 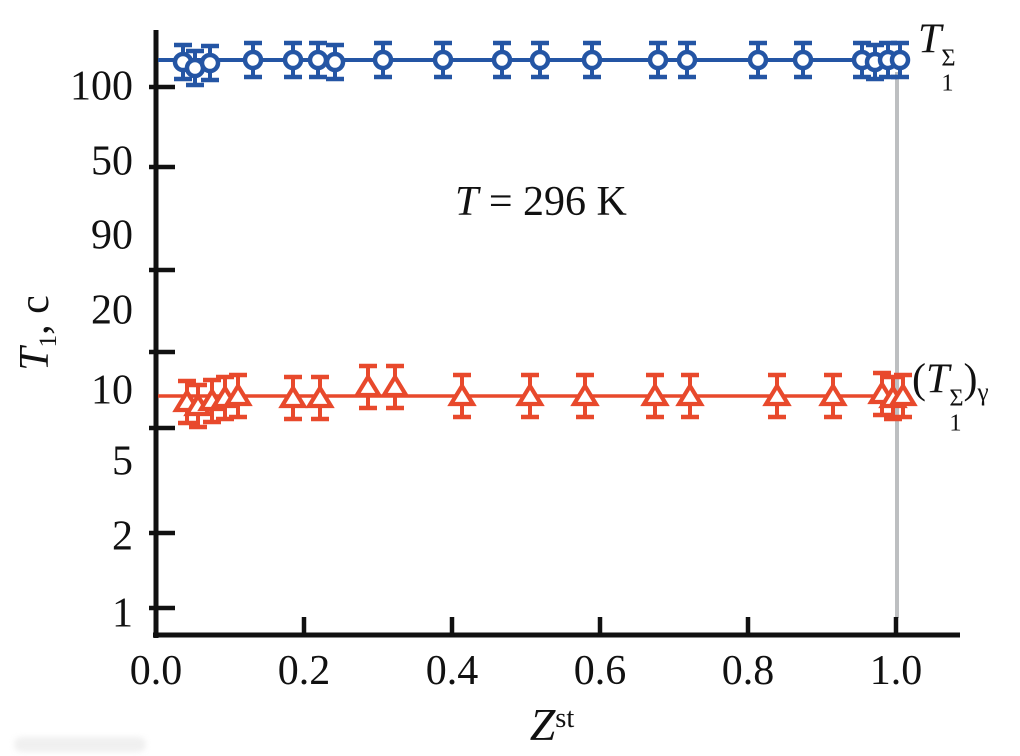 I want to click on temperature-annotation: T = 296 K, so click(x=541, y=202).